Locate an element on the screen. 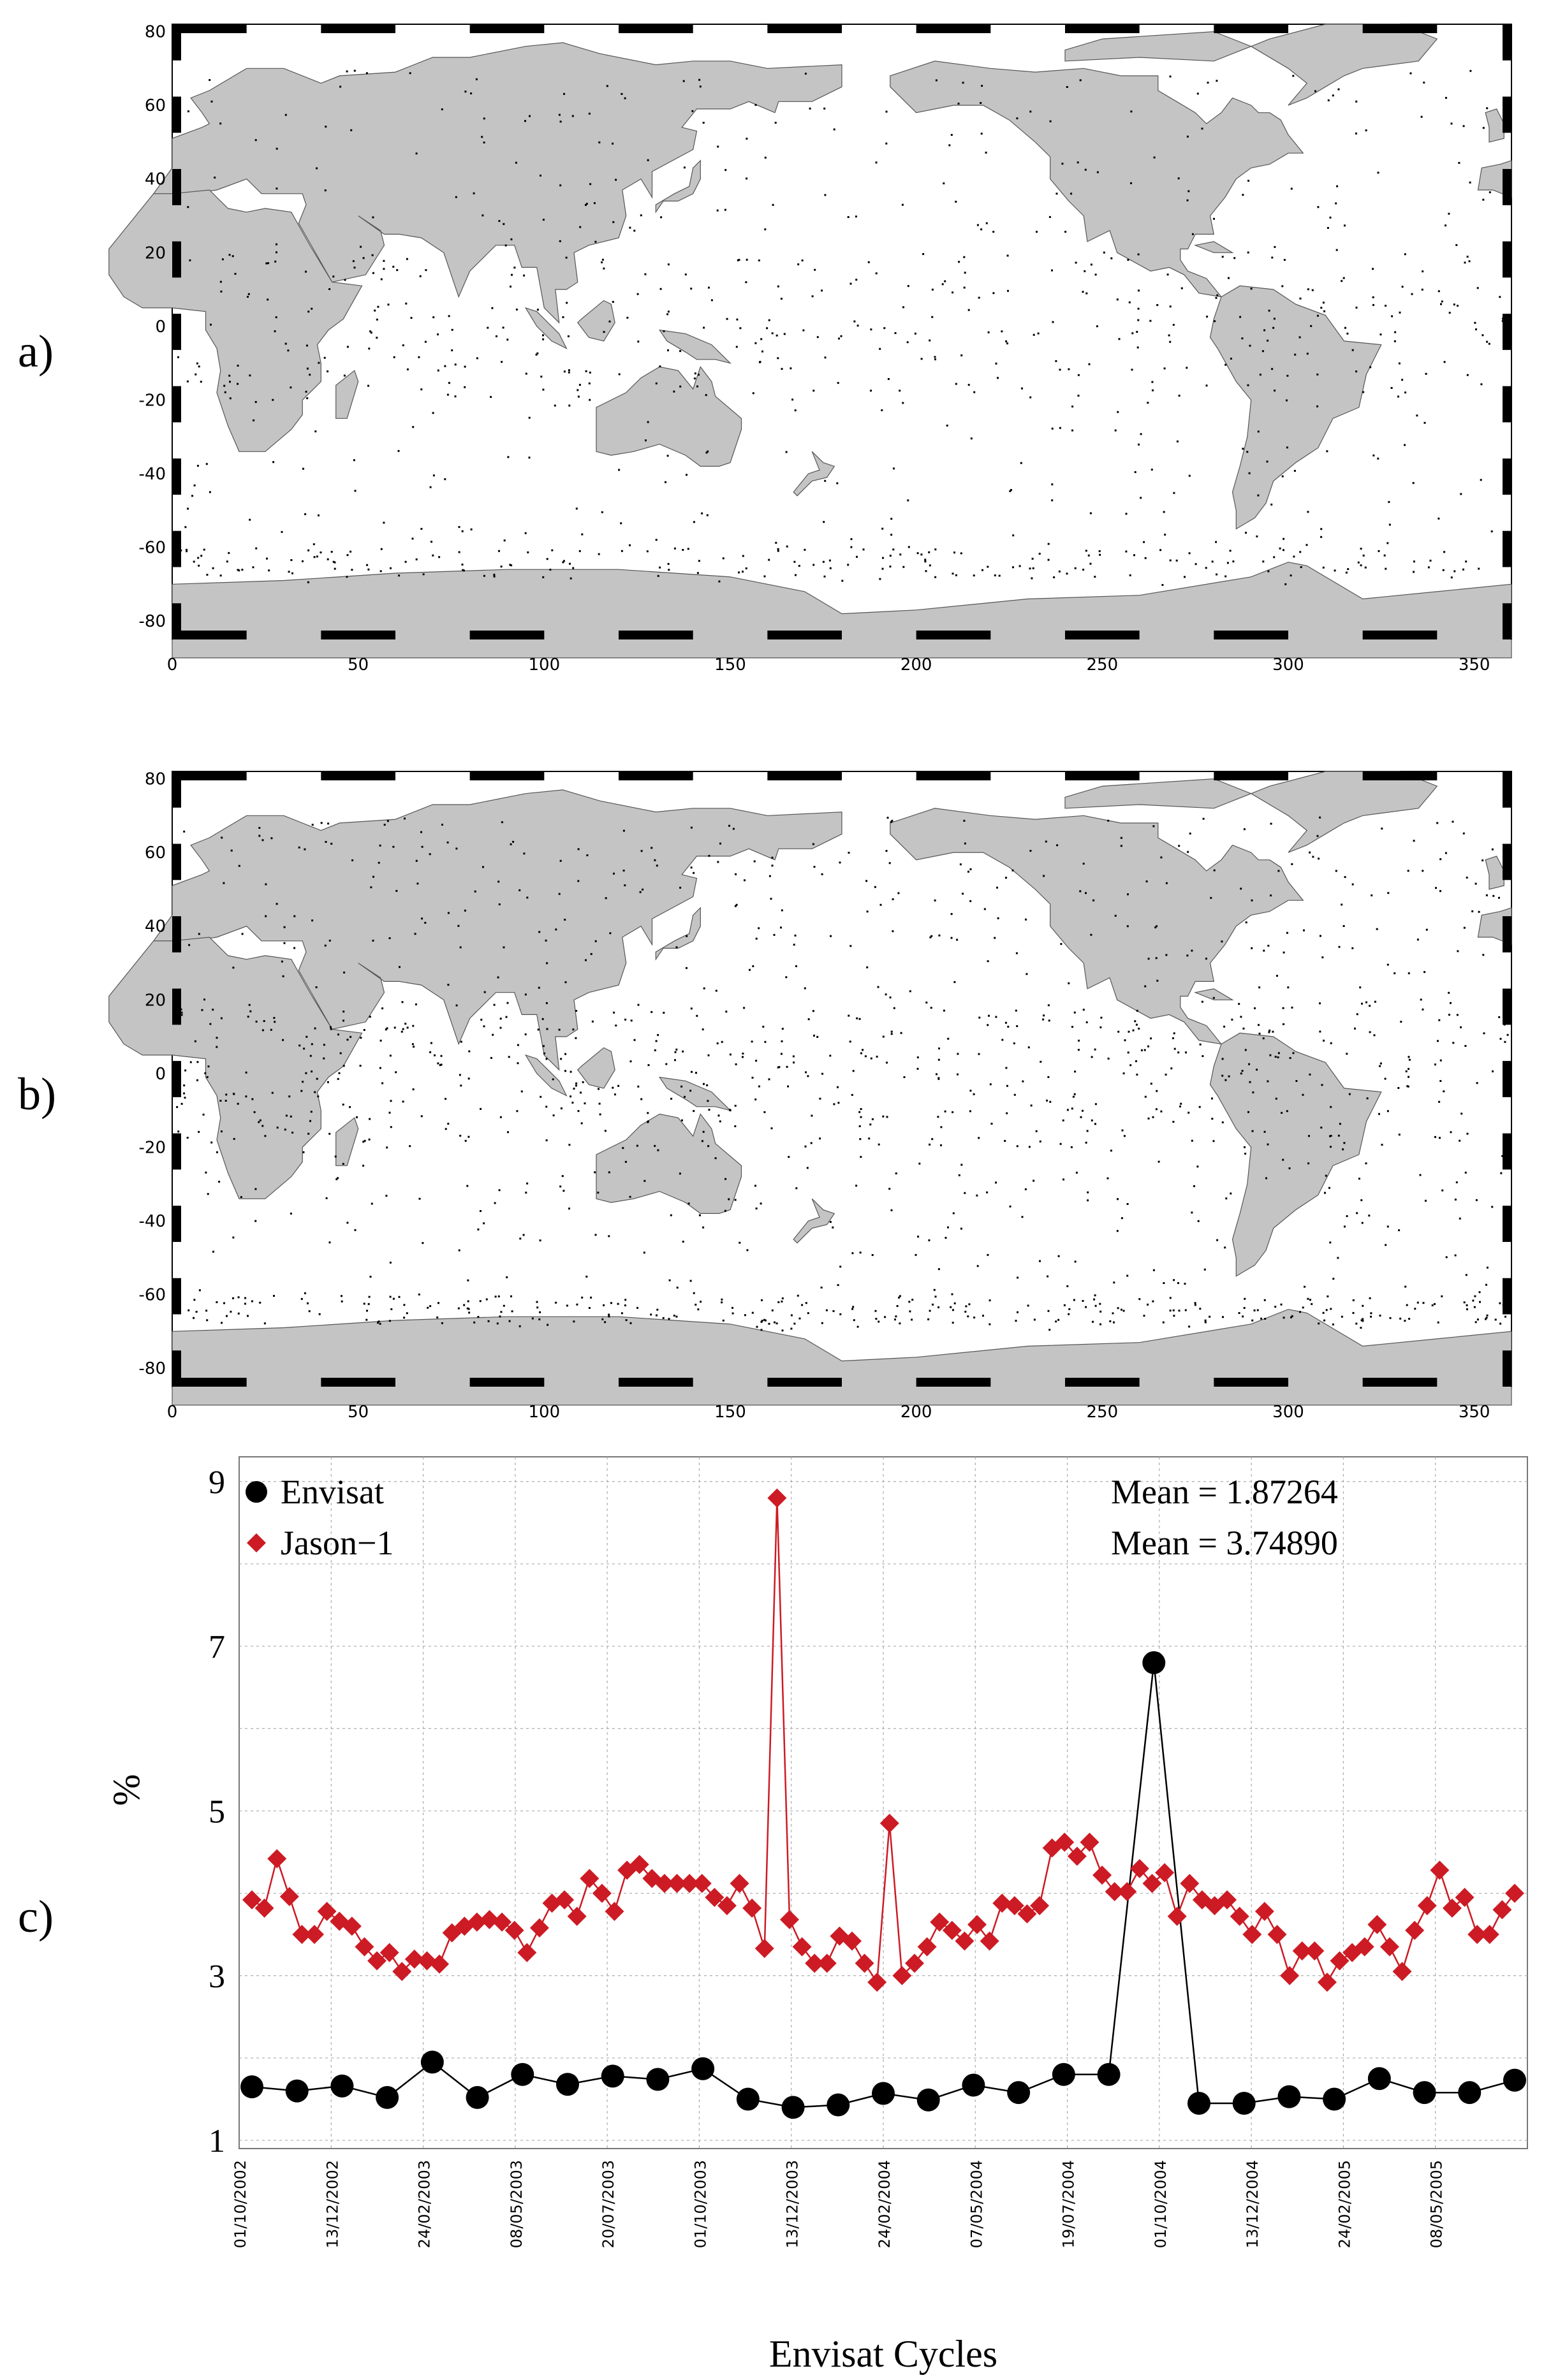  y-tick-label: 1 is located at coordinates (217, 2141).